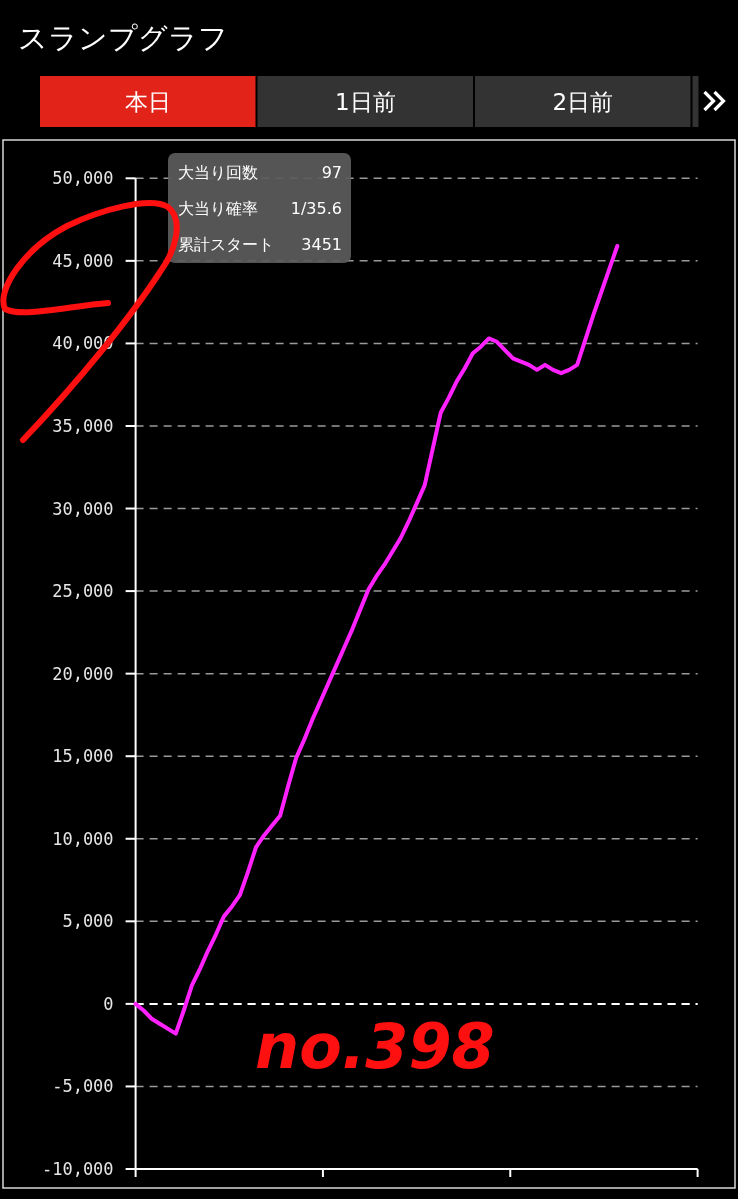  What do you see at coordinates (88, 921) in the screenshot?
I see `y-tick-label: 5,000` at bounding box center [88, 921].